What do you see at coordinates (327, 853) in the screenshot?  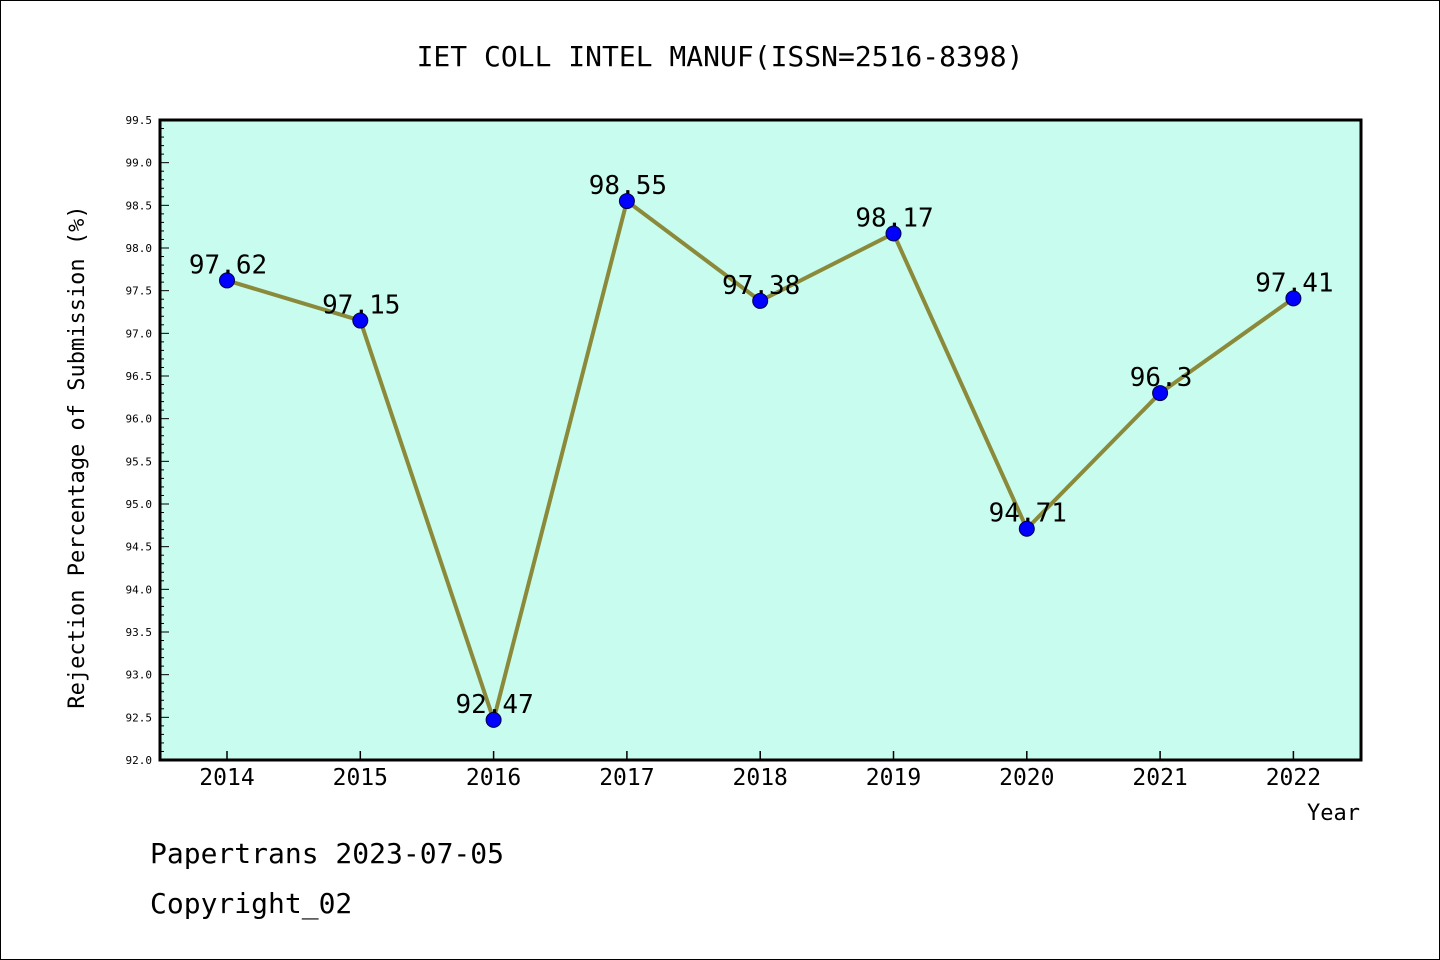 I see `footer-date-line: Papertrans 2023-07-05` at bounding box center [327, 853].